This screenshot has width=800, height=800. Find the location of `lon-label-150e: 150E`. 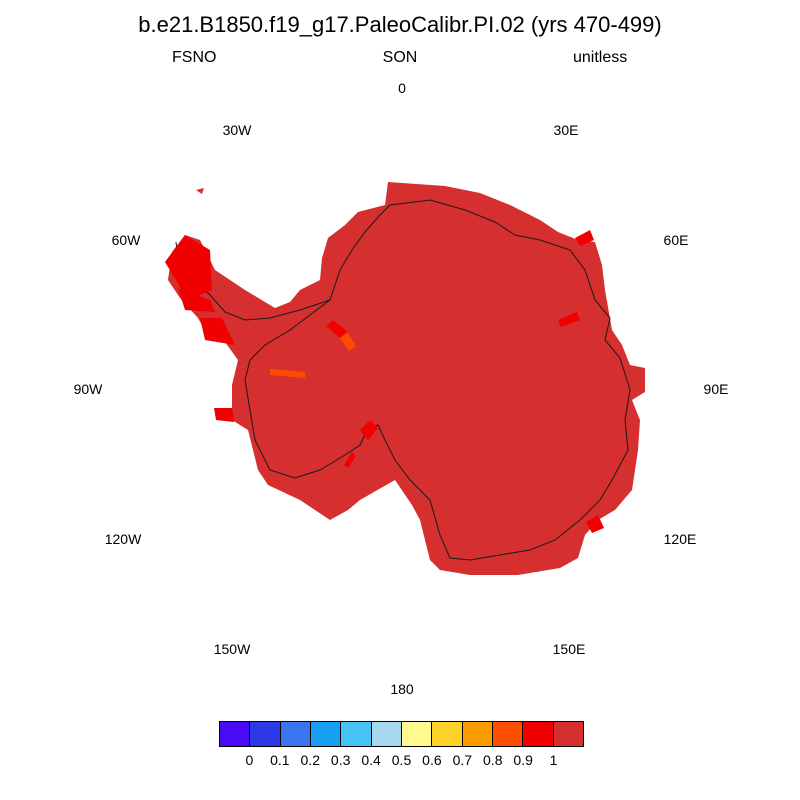

lon-label-150e: 150E is located at coordinates (569, 649).